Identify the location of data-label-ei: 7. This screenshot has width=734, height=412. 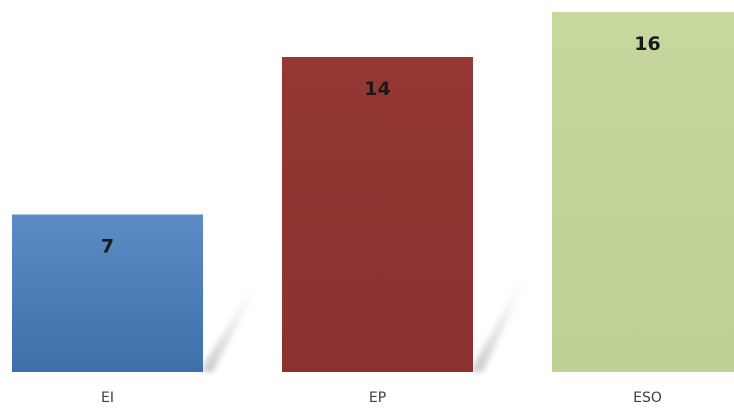
(107, 247).